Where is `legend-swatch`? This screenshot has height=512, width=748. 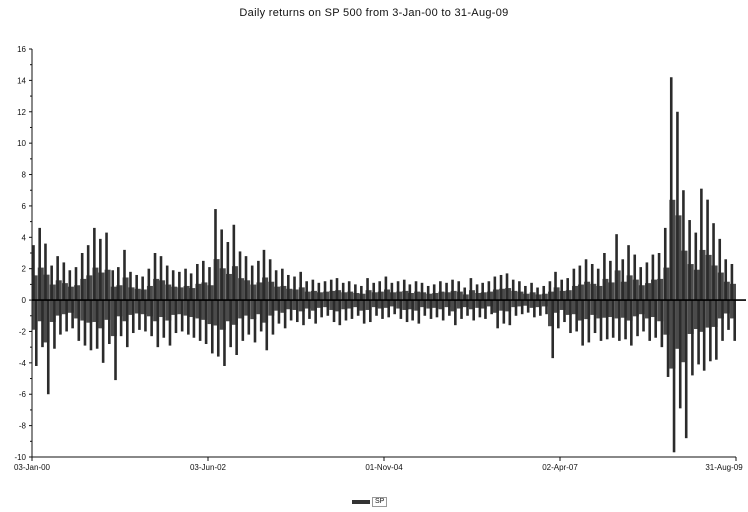 legend-swatch is located at coordinates (361, 502).